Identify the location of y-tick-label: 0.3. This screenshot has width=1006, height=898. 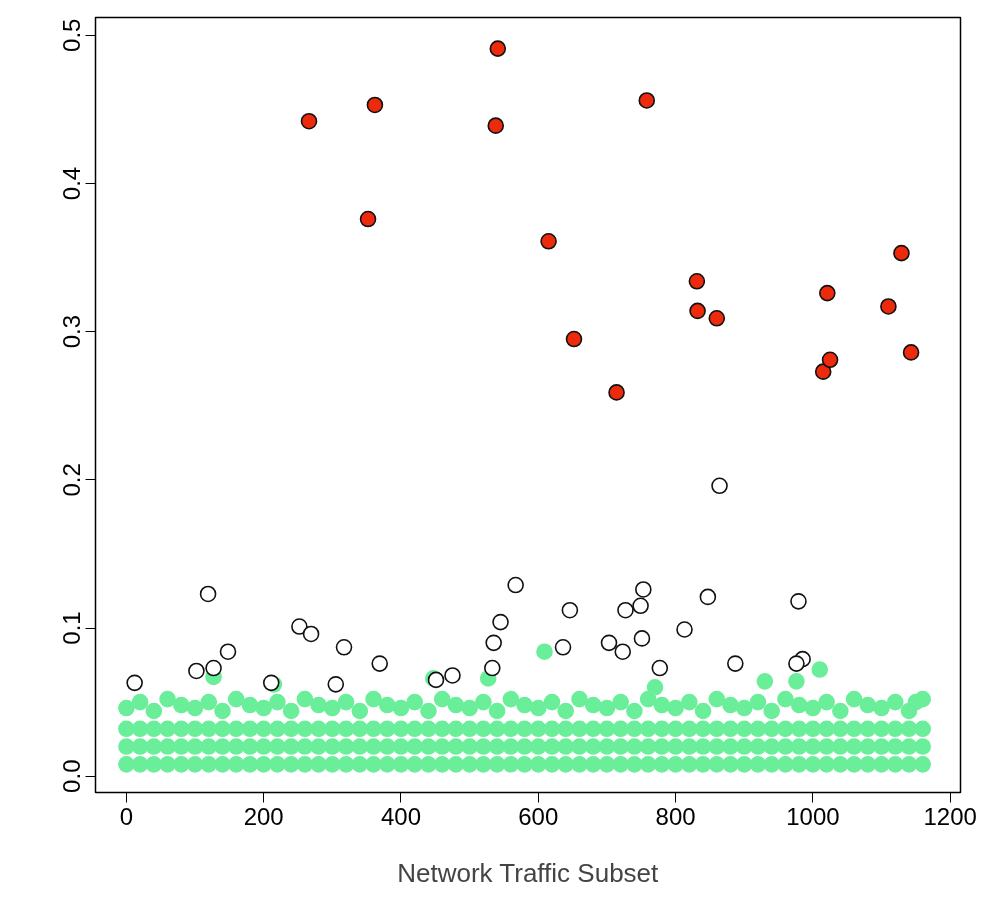
(72, 331).